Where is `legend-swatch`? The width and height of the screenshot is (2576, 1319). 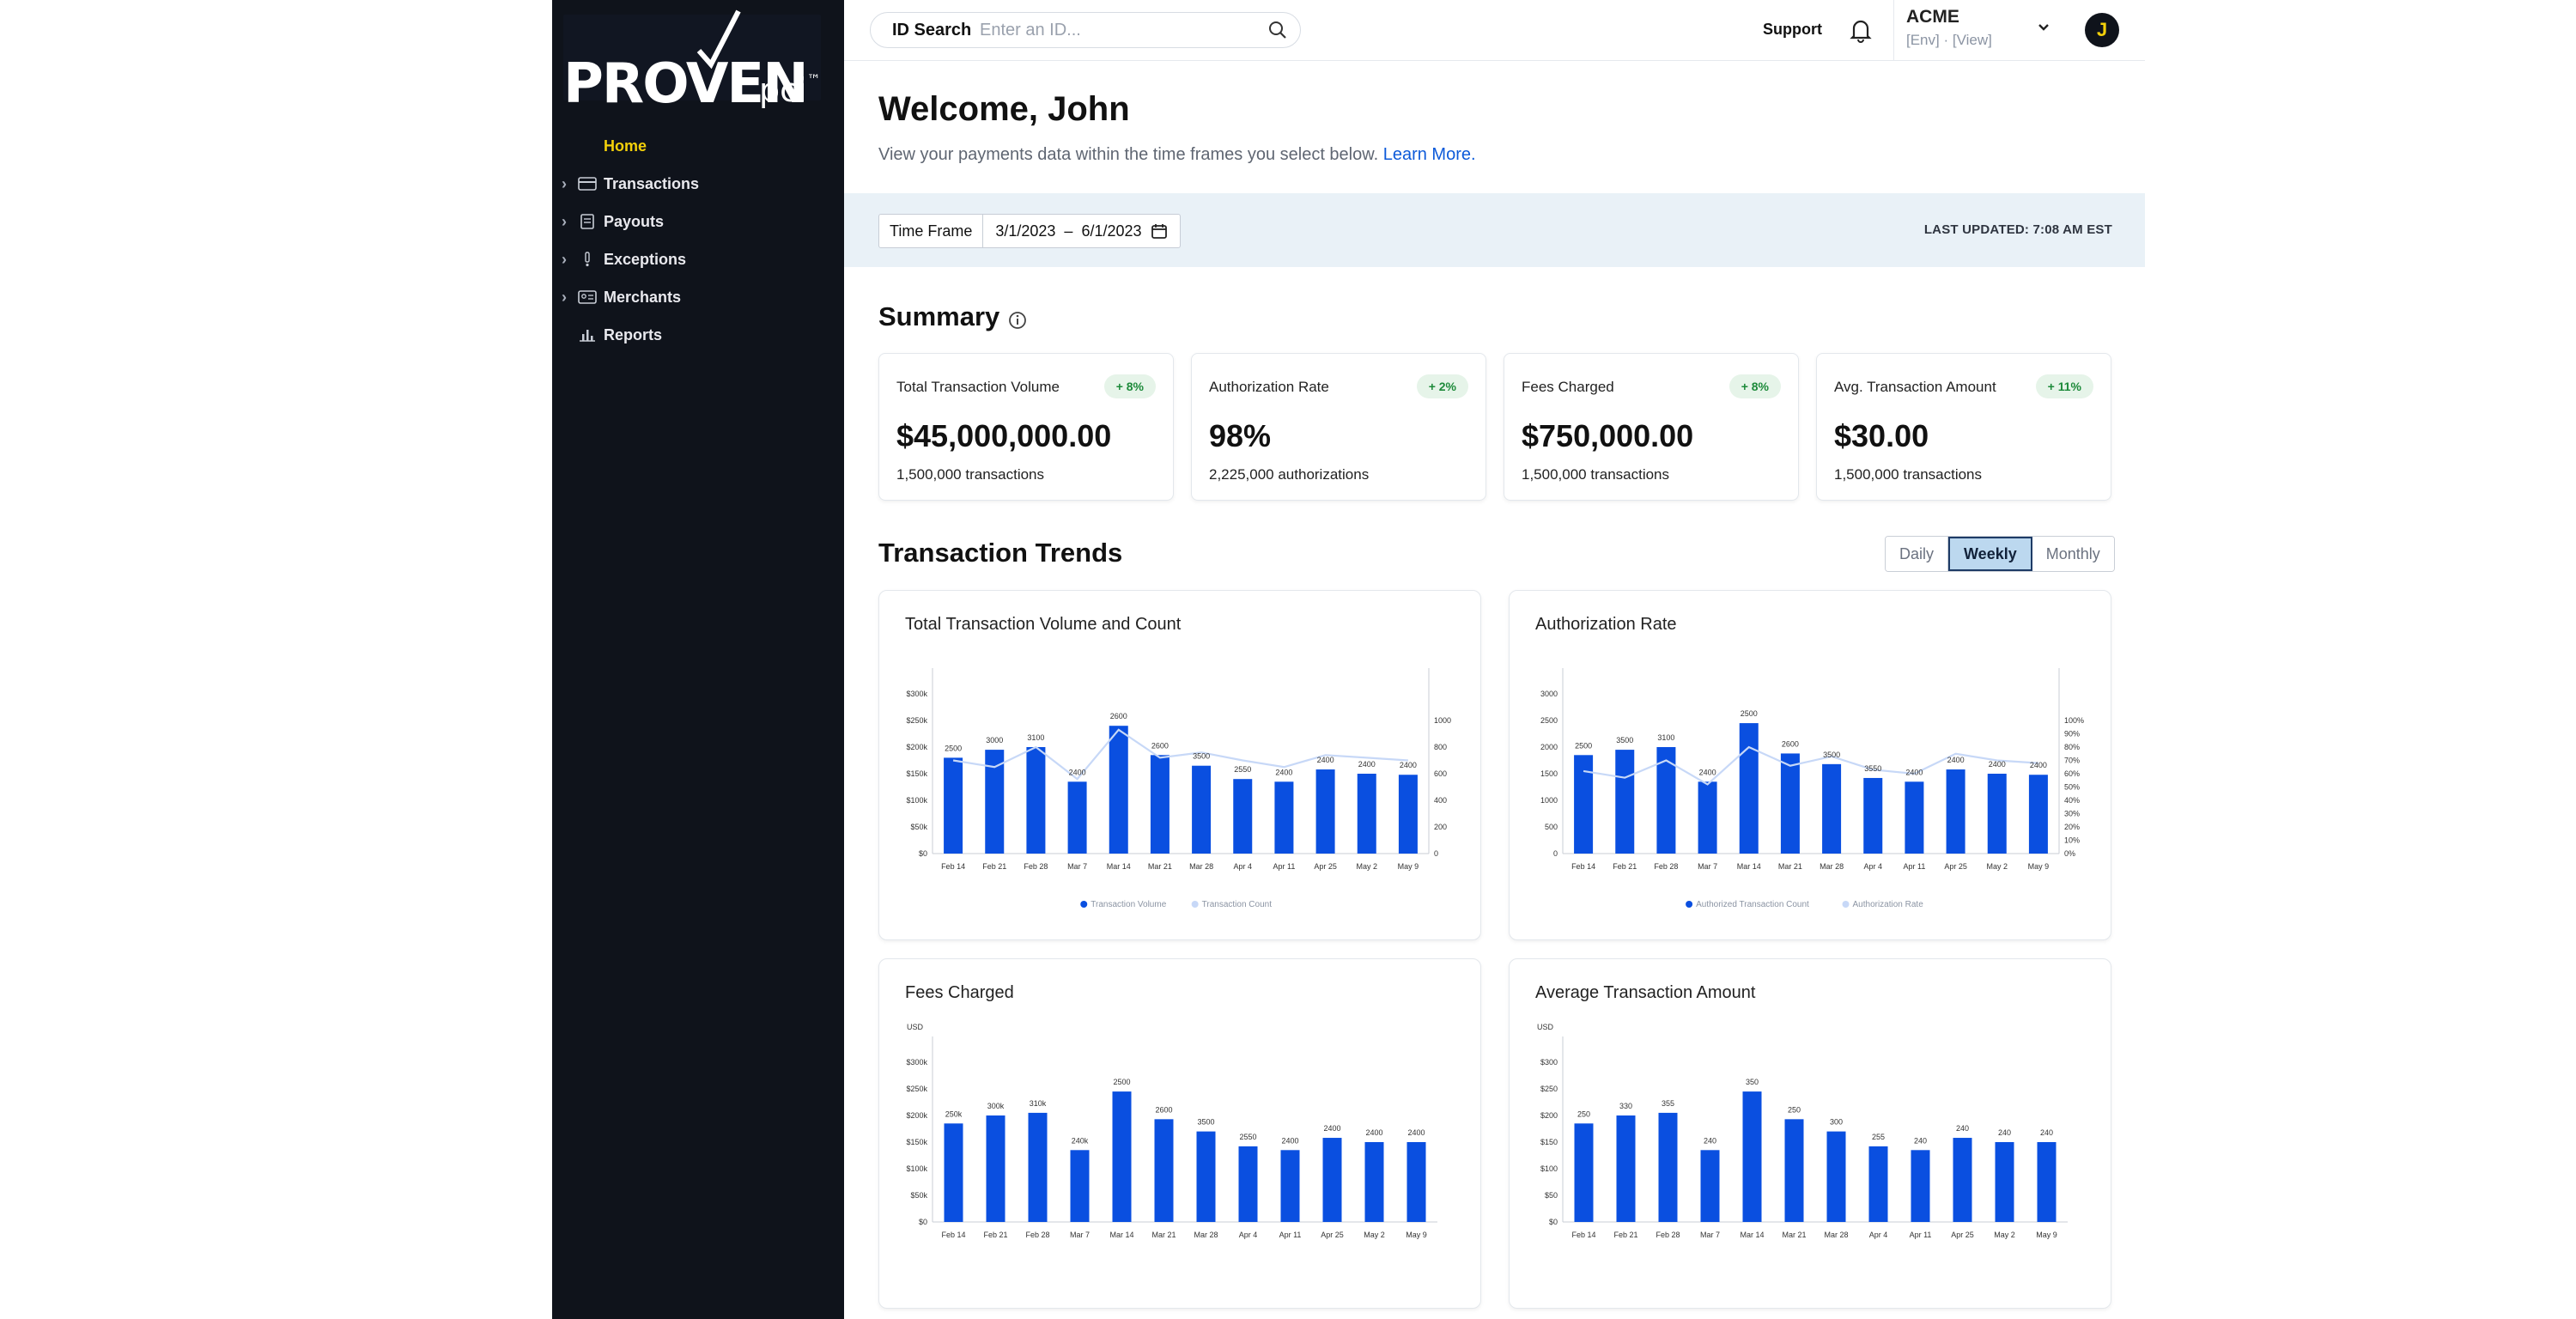
legend-swatch is located at coordinates (1084, 904).